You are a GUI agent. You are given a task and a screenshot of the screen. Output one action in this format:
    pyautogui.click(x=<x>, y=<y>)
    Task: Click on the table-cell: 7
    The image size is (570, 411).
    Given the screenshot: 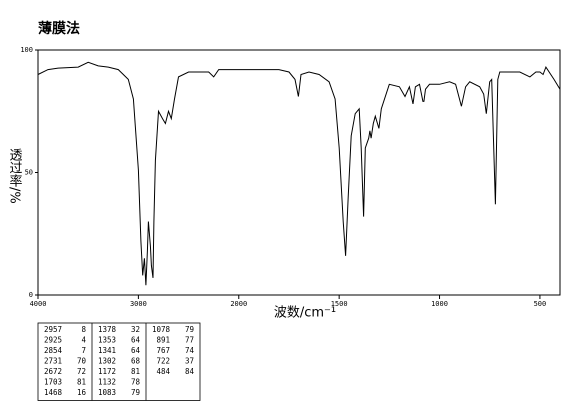 What is the action you would take?
    pyautogui.click(x=83, y=350)
    